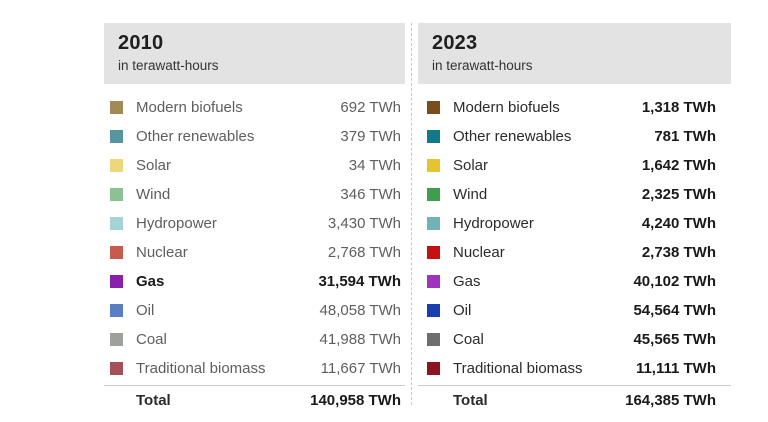 The image size is (768, 422). I want to click on table-row-solar: Solar 1,642 TWh, so click(574, 165).